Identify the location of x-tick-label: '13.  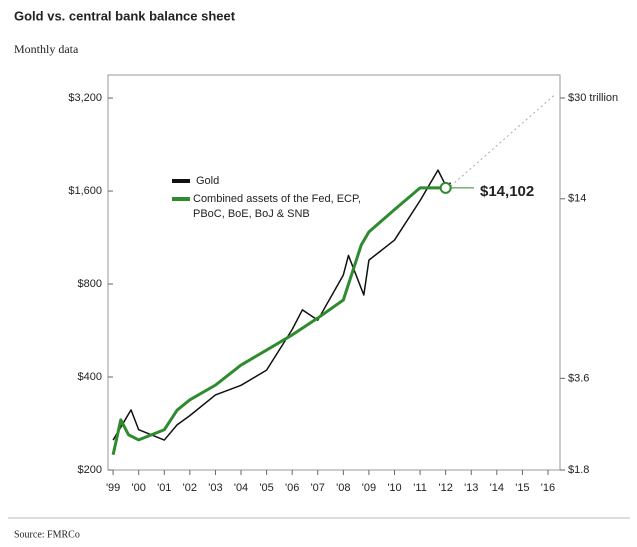
(471, 488).